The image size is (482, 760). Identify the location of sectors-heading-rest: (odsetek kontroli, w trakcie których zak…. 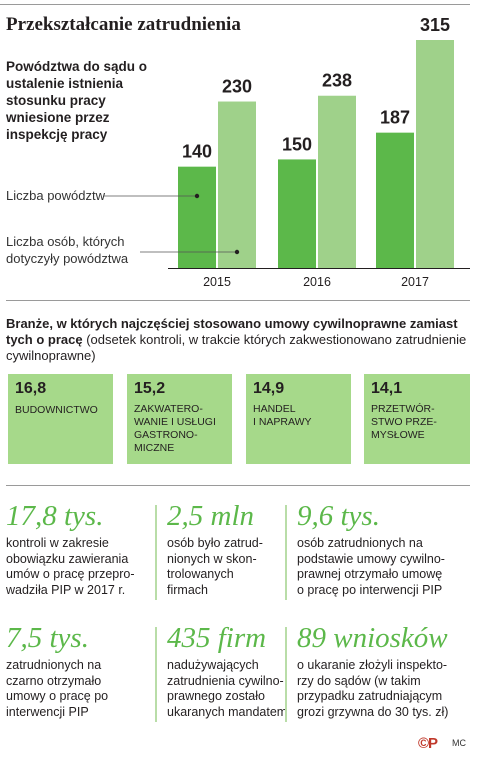
(236, 347).